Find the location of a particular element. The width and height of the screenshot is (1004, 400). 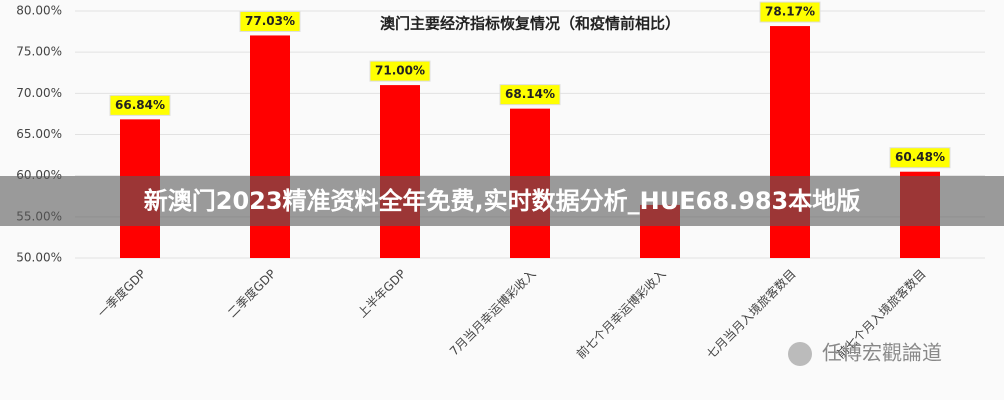

value-label: 60.48% is located at coordinates (920, 157).